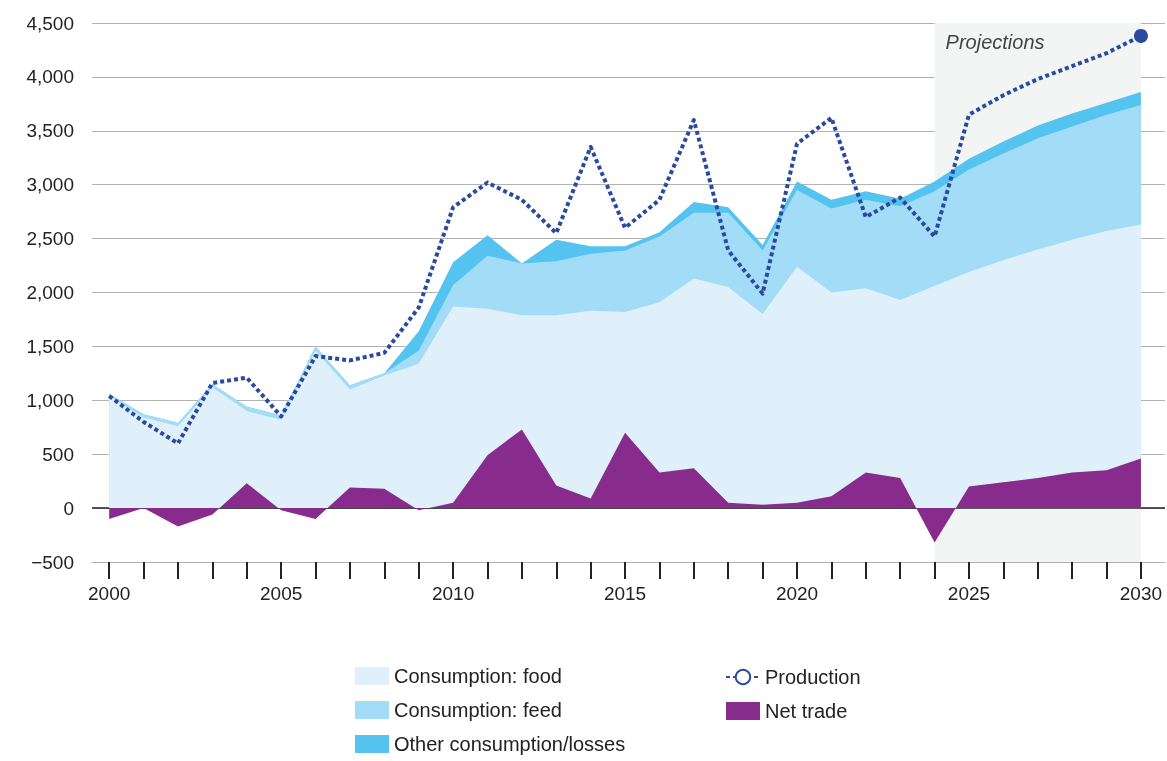 The width and height of the screenshot is (1167, 761). I want to click on band-label: Projections, so click(995, 42).